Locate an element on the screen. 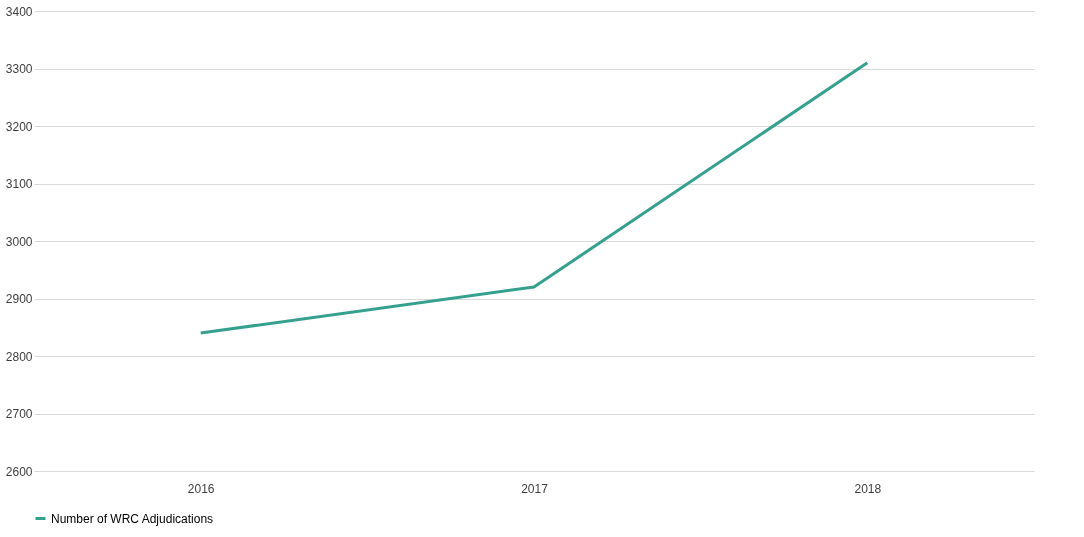  x-tick-label: 2017 is located at coordinates (535, 488).